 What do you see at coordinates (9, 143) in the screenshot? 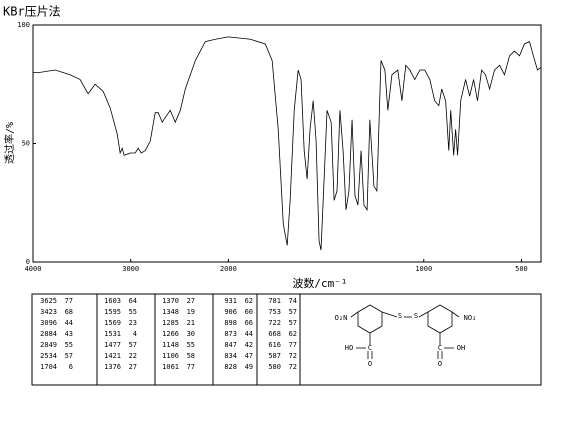
I see `y-axis-label: 透过率/%` at bounding box center [9, 143].